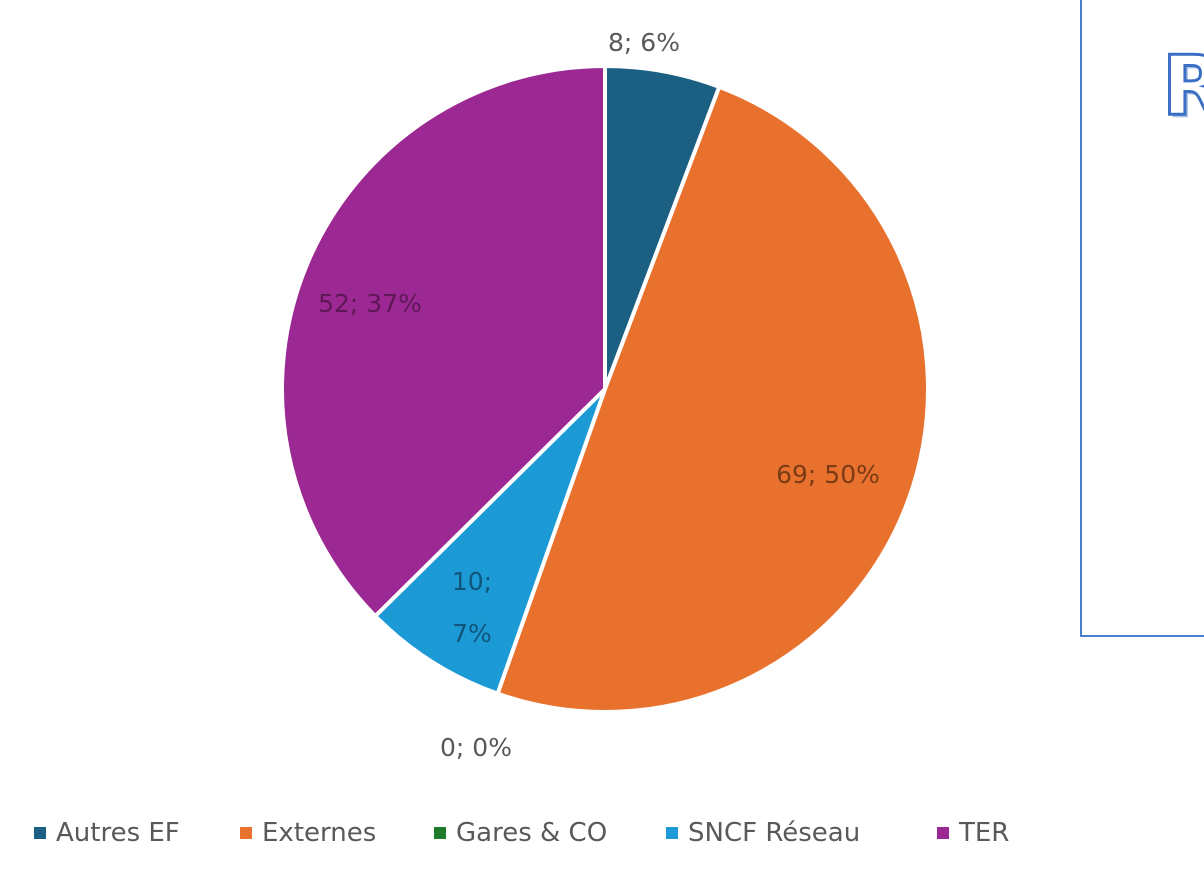 The width and height of the screenshot is (1204, 876). I want to click on data-label-externes: 69; 50%, so click(828, 474).